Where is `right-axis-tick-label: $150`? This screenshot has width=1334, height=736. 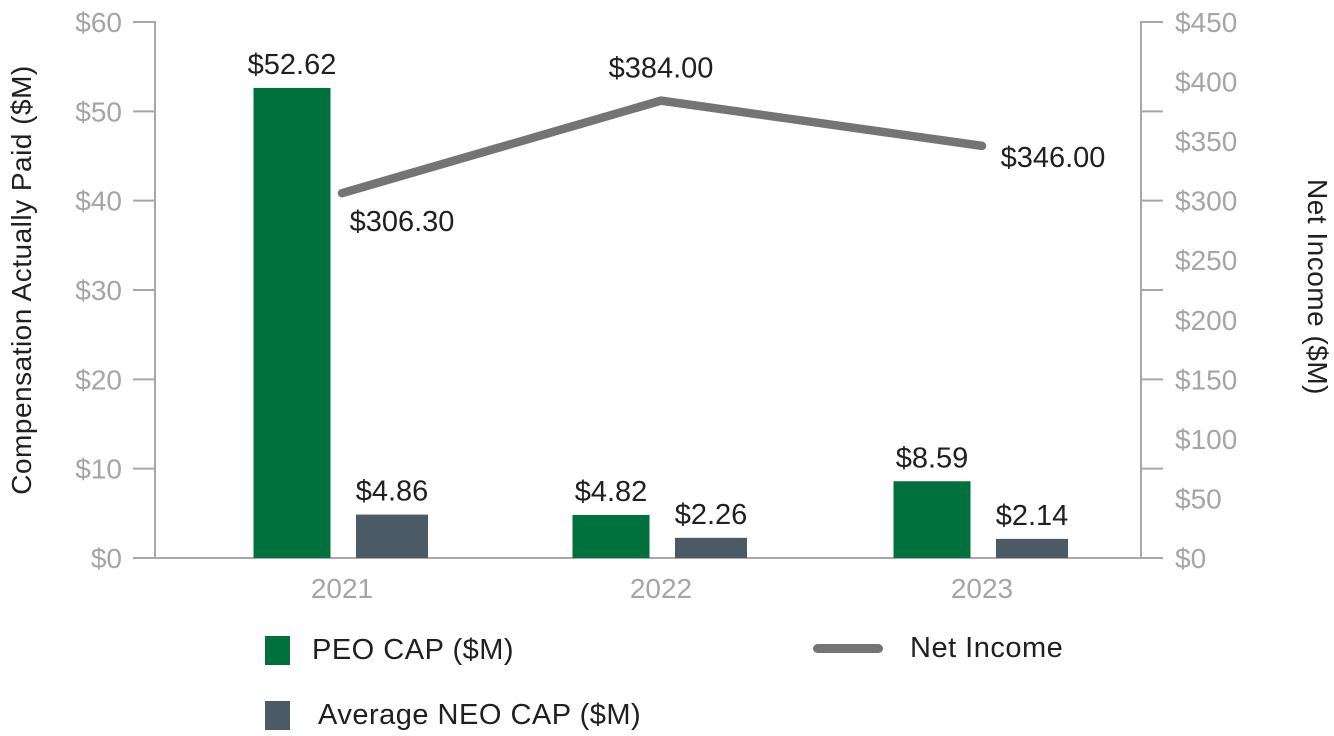 right-axis-tick-label: $150 is located at coordinates (1206, 379).